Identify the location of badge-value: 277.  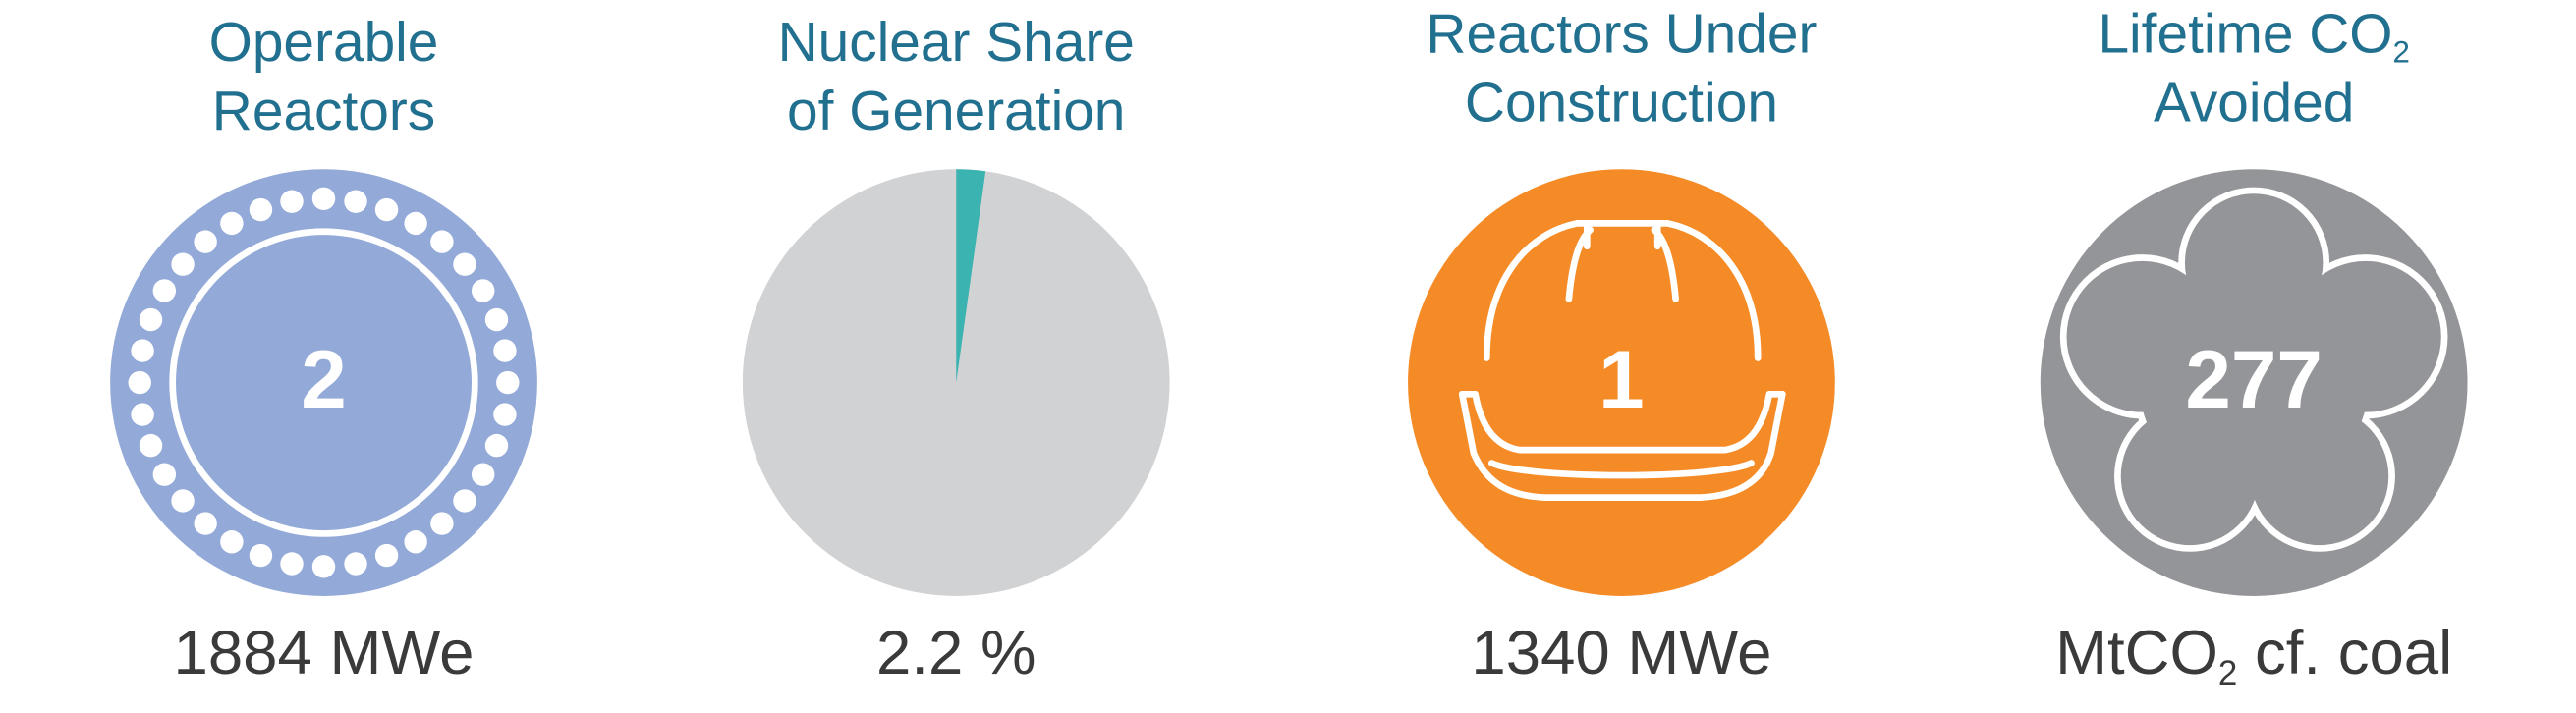
(2253, 379).